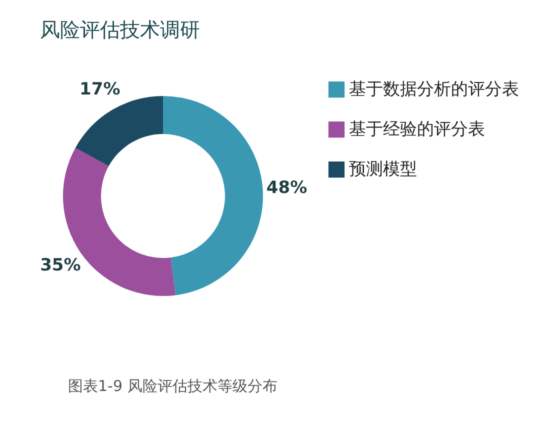 The height and width of the screenshot is (426, 558). What do you see at coordinates (120, 29) in the screenshot?
I see `chart-title: 风险评估技术调研` at bounding box center [120, 29].